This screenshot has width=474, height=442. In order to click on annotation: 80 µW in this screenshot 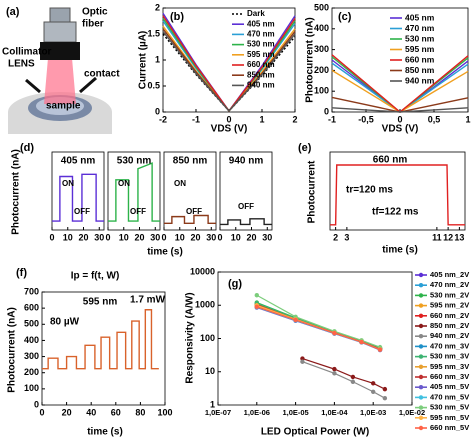, I will do `click(65, 322)`.